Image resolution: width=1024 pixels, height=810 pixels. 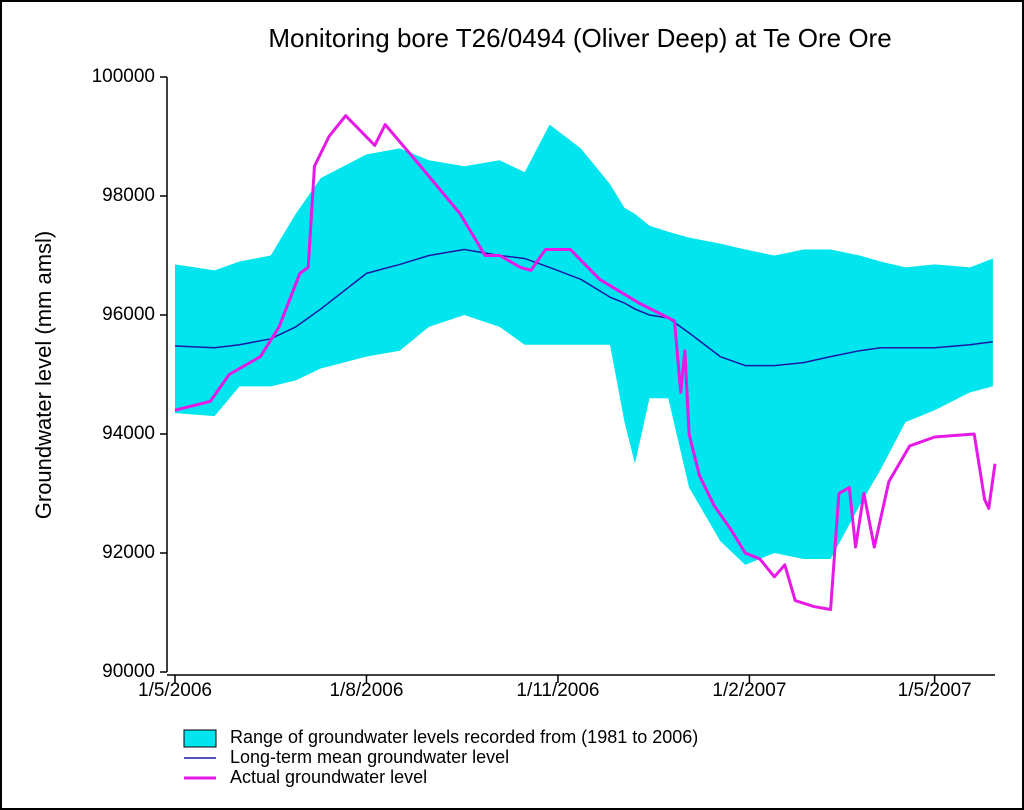 I want to click on x-tick-label: 1/2/2007, so click(x=749, y=690).